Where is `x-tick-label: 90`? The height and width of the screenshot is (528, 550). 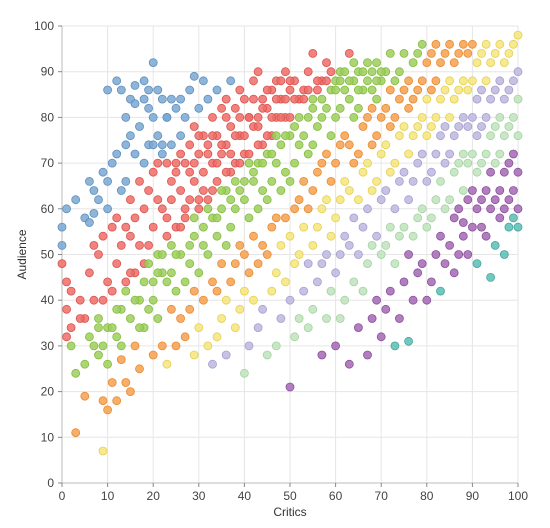 x-tick-label: 90 is located at coordinates (473, 496).